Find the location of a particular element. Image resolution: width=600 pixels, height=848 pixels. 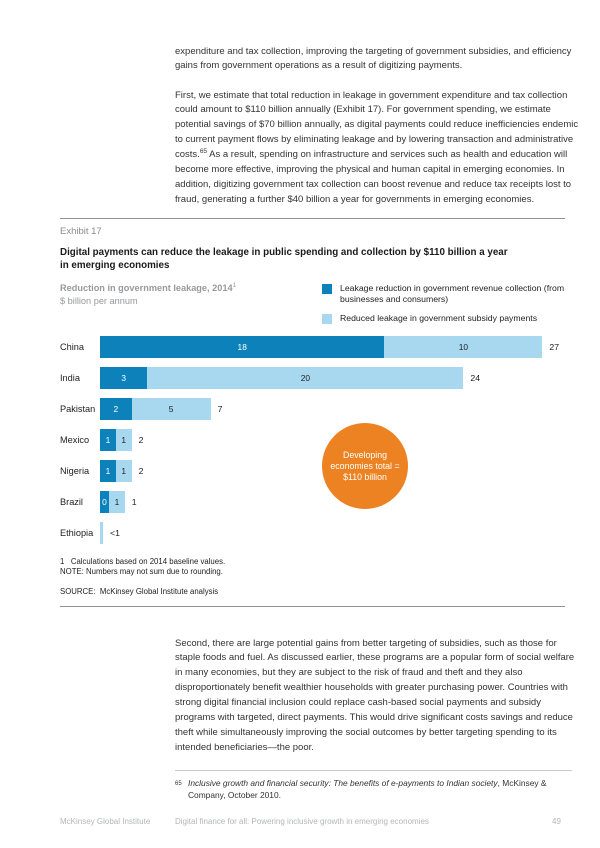

exhibit-top-rule is located at coordinates (312, 218).